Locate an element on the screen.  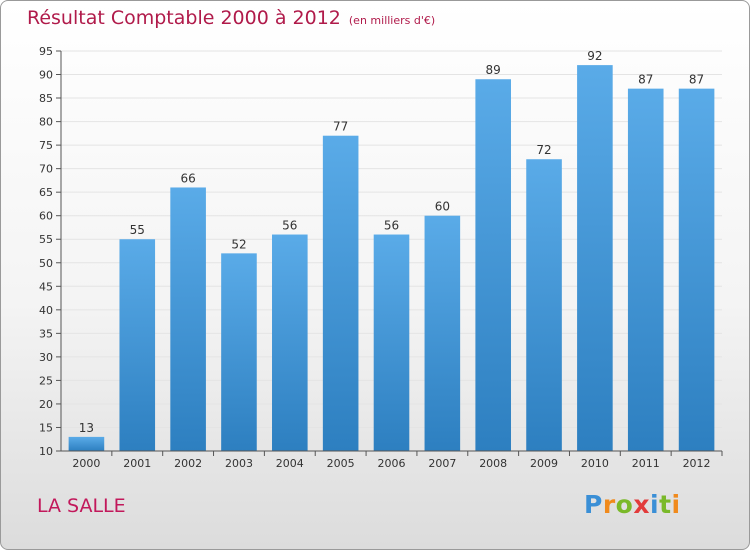
y-tick-label: 50 is located at coordinates (46, 263).